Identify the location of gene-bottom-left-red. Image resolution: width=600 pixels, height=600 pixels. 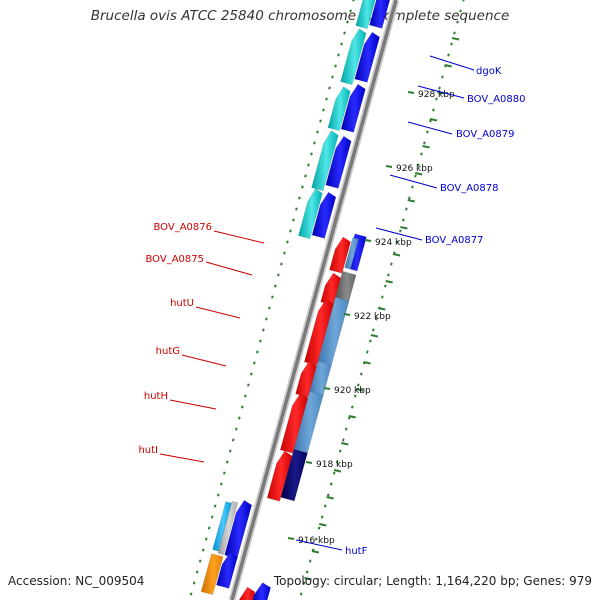
(247, 593).